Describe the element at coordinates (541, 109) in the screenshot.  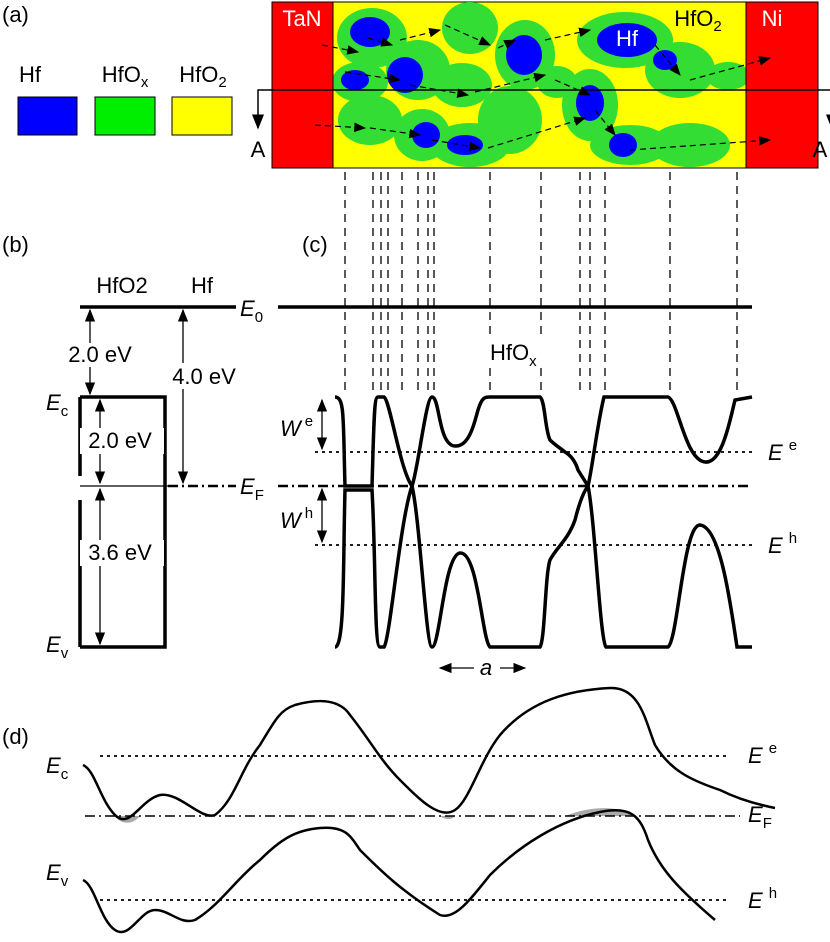
I see `section-line` at that location.